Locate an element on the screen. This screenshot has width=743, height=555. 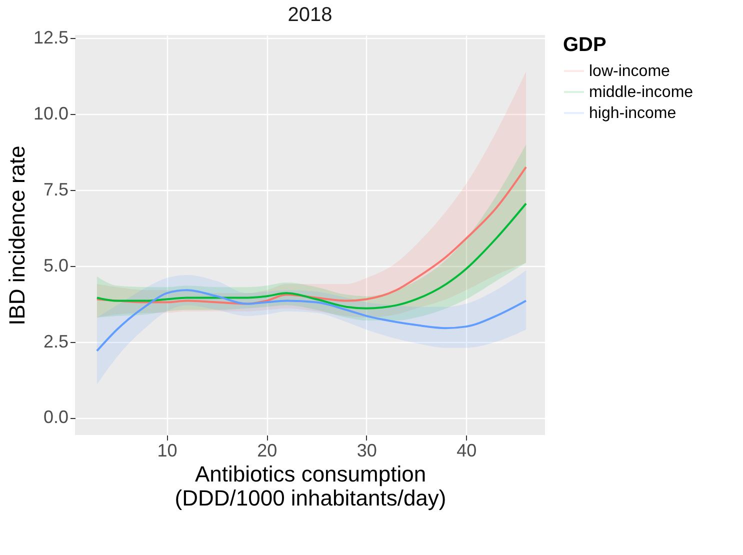
y-tick-label: 5.0 is located at coordinates (55, 265).